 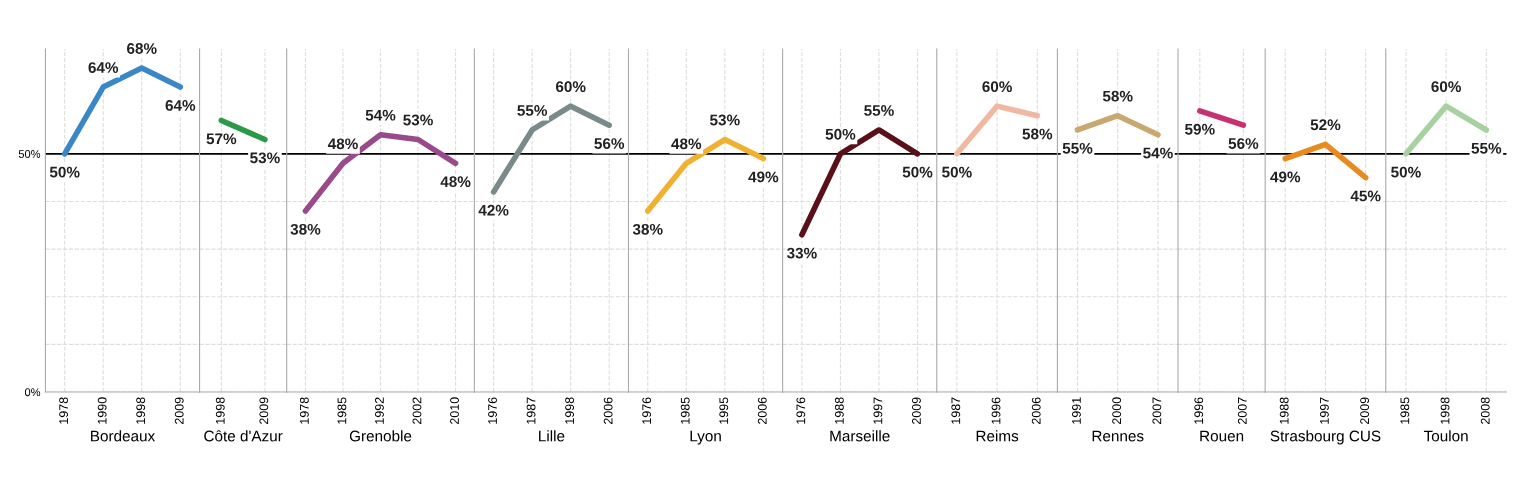 What do you see at coordinates (1485, 411) in the screenshot?
I see `x-tick-label: 2008` at bounding box center [1485, 411].